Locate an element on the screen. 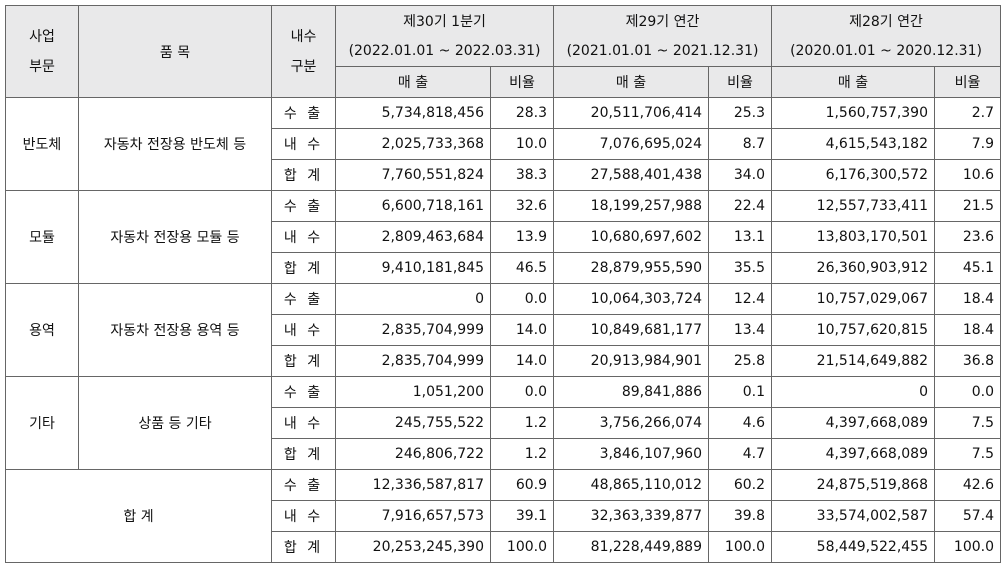  ratio-value: 45.1 is located at coordinates (967, 268).